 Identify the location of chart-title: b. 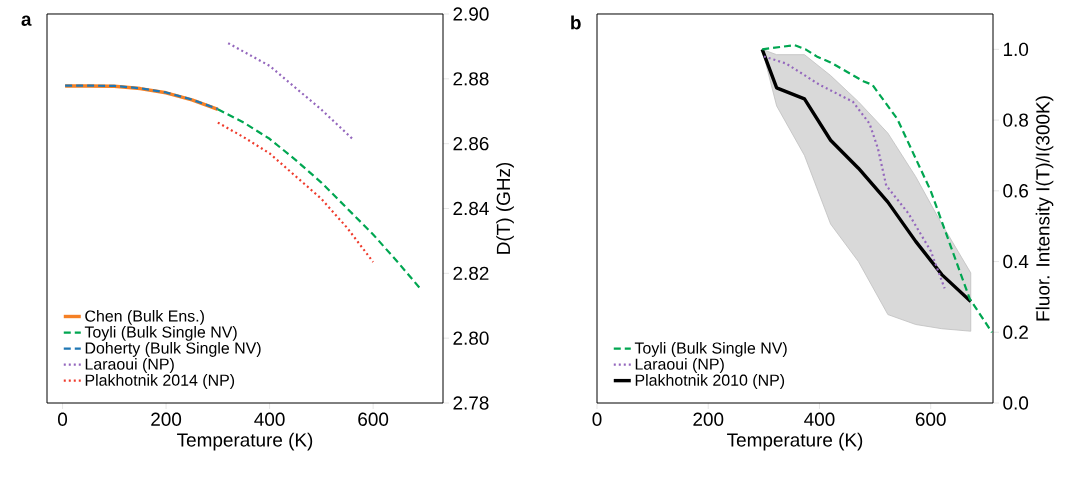
(576, 22).